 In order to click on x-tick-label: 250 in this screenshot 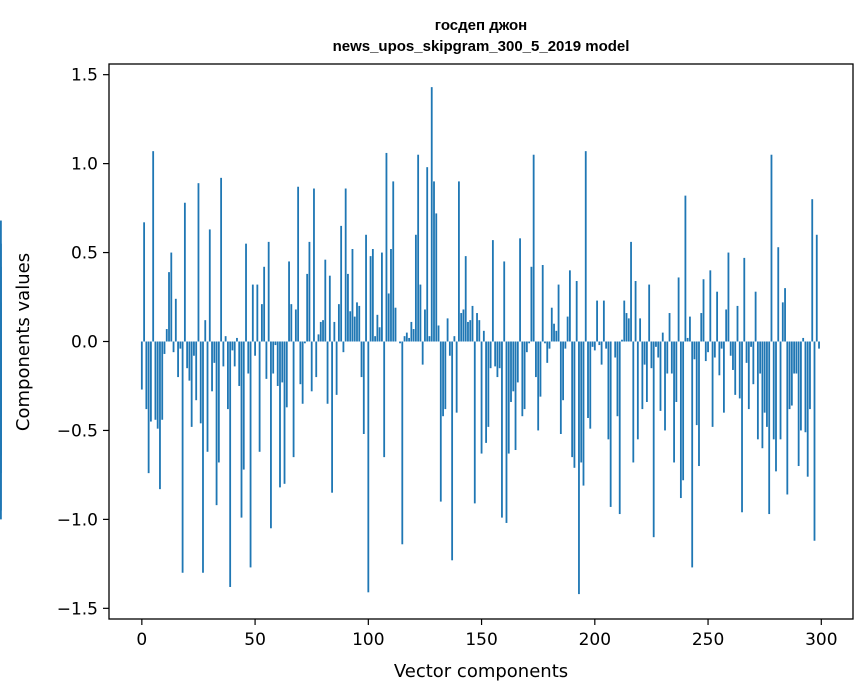, I will do `click(708, 640)`.